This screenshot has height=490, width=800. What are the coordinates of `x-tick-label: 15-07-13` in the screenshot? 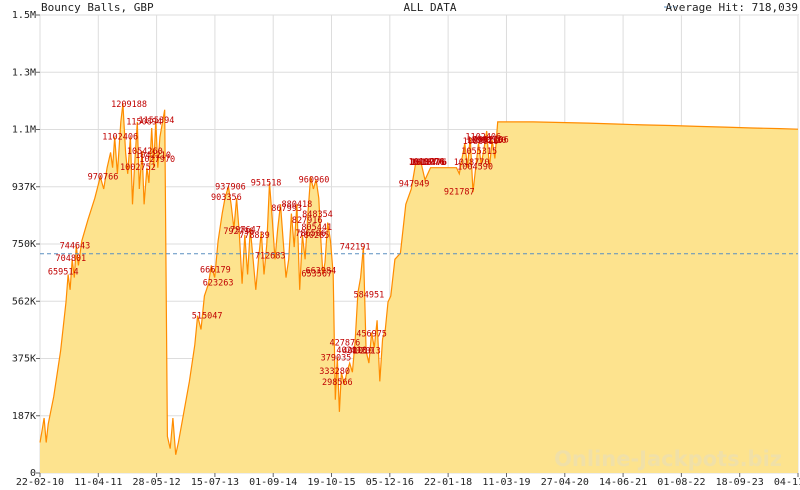 It's located at (215, 482).